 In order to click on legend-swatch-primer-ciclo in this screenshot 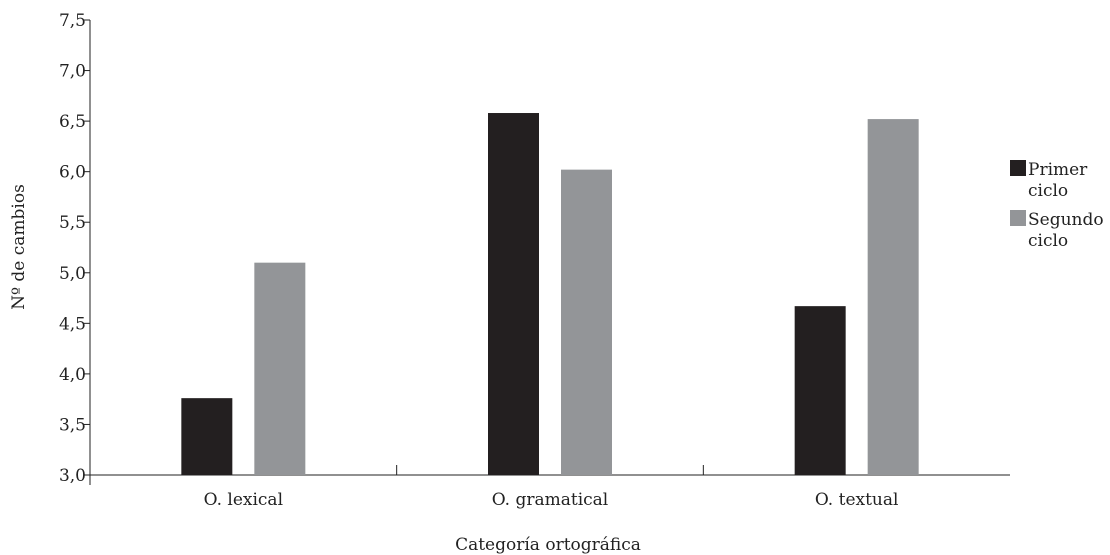, I will do `click(1018, 168)`.